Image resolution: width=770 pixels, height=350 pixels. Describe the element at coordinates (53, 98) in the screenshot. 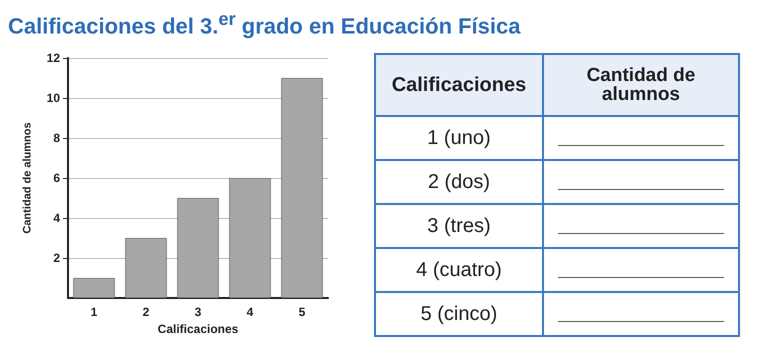

I see `y-tick-label: 10` at that location.